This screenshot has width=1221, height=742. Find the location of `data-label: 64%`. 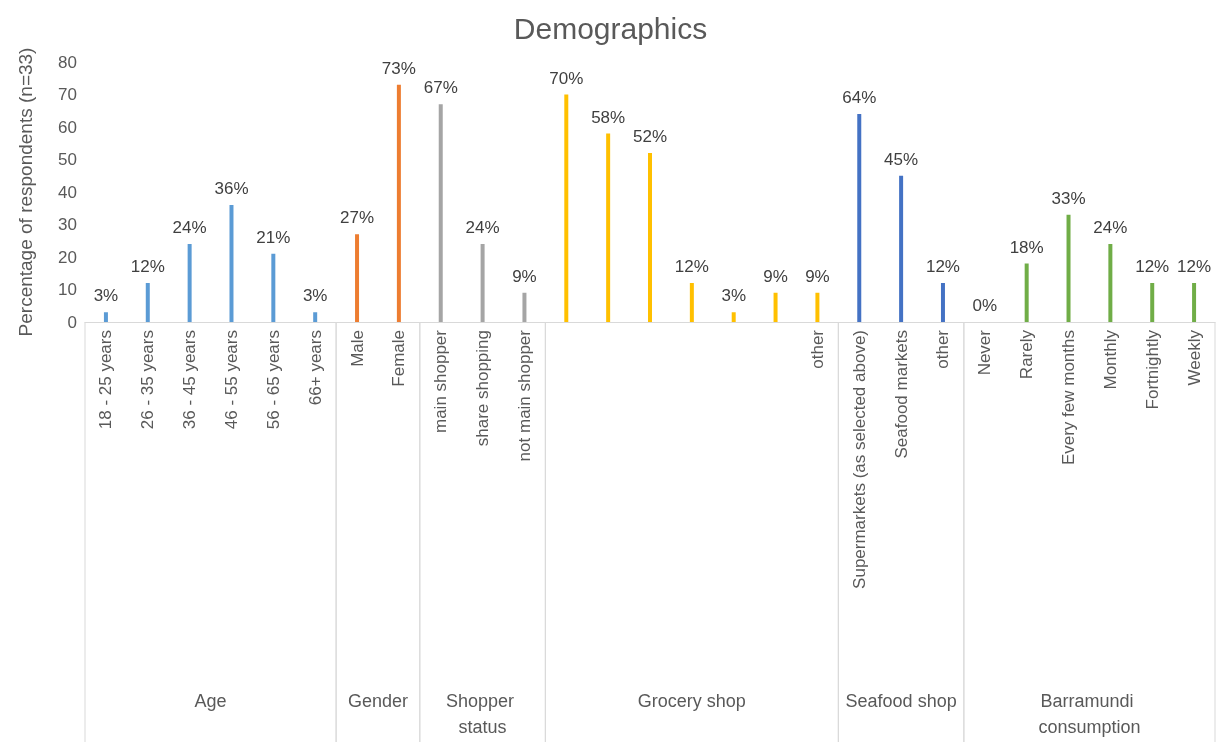

data-label: 64% is located at coordinates (859, 97).